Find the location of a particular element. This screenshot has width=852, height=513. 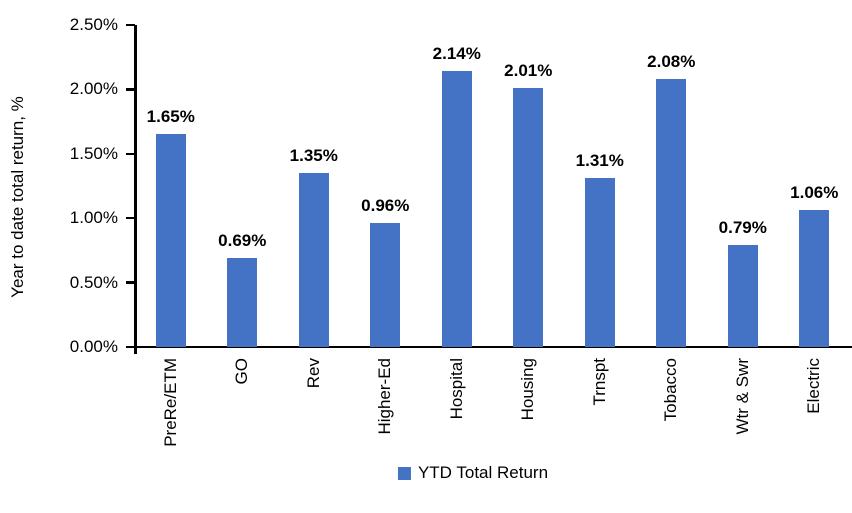

x-axis-line is located at coordinates (493, 346).